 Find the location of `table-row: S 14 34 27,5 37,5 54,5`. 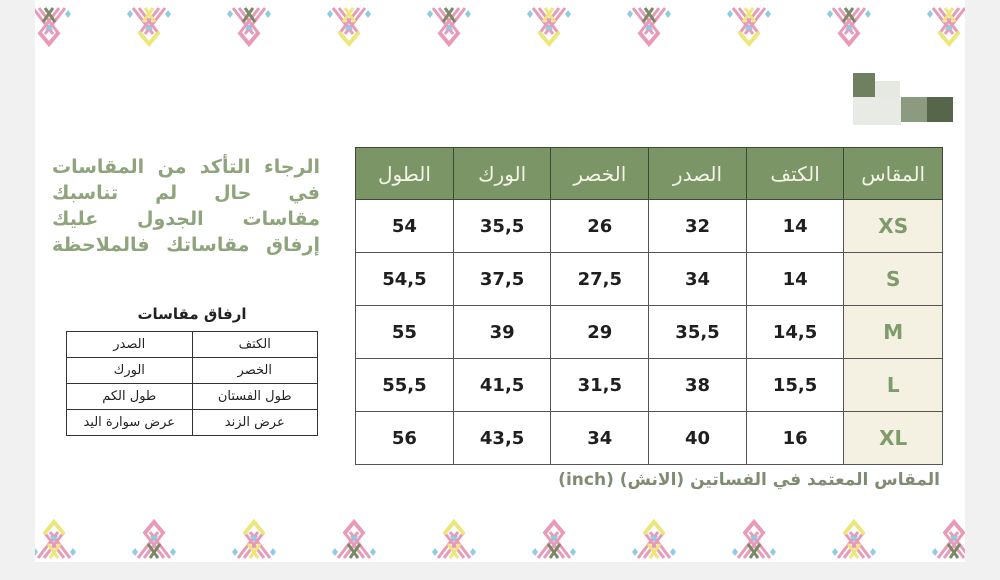

table-row: S 14 34 27,5 37,5 54,5 is located at coordinates (649, 279).